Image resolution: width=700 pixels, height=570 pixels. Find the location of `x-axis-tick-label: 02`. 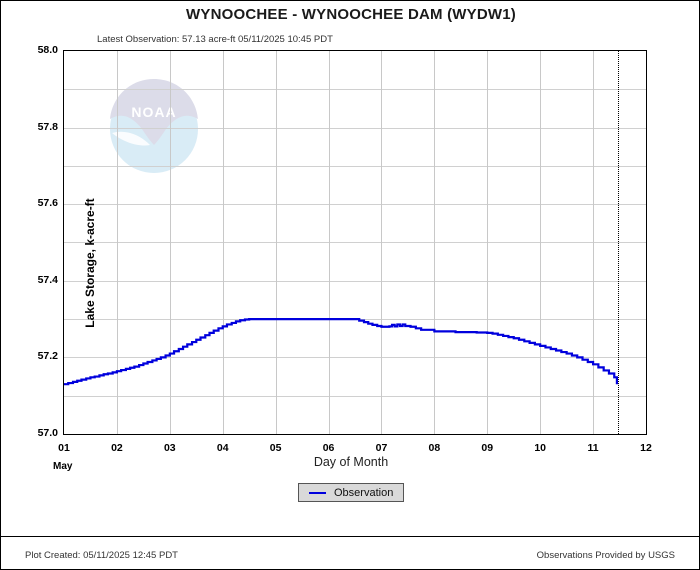

x-axis-tick-label: 02 is located at coordinates (117, 448).